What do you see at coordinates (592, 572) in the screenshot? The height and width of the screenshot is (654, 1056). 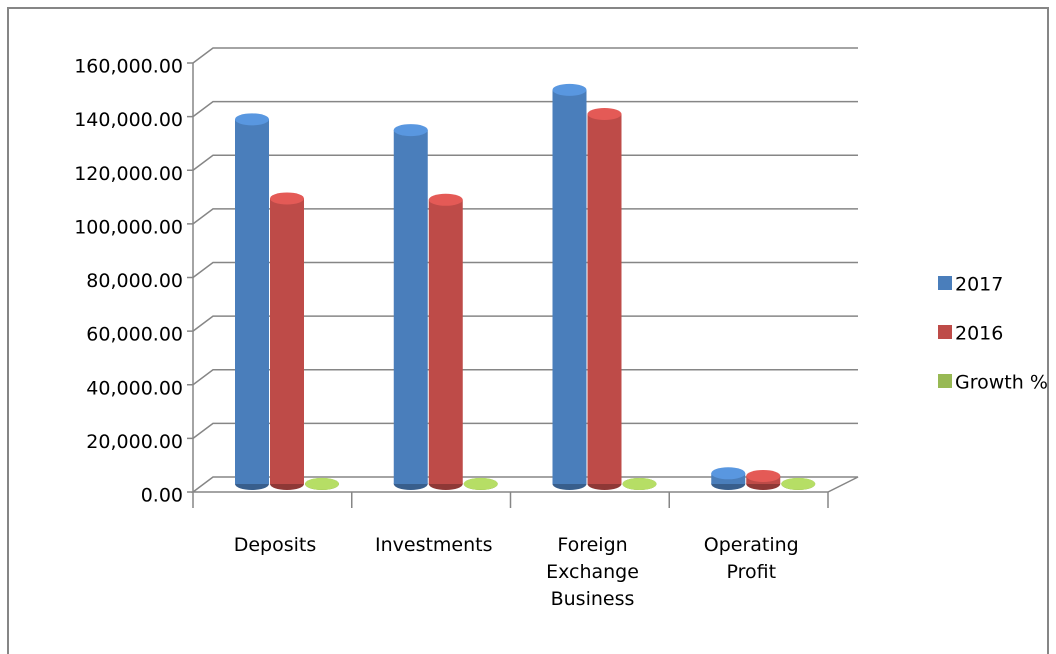 I see `x-tick-label: Foreign Exchange Business` at bounding box center [592, 572].